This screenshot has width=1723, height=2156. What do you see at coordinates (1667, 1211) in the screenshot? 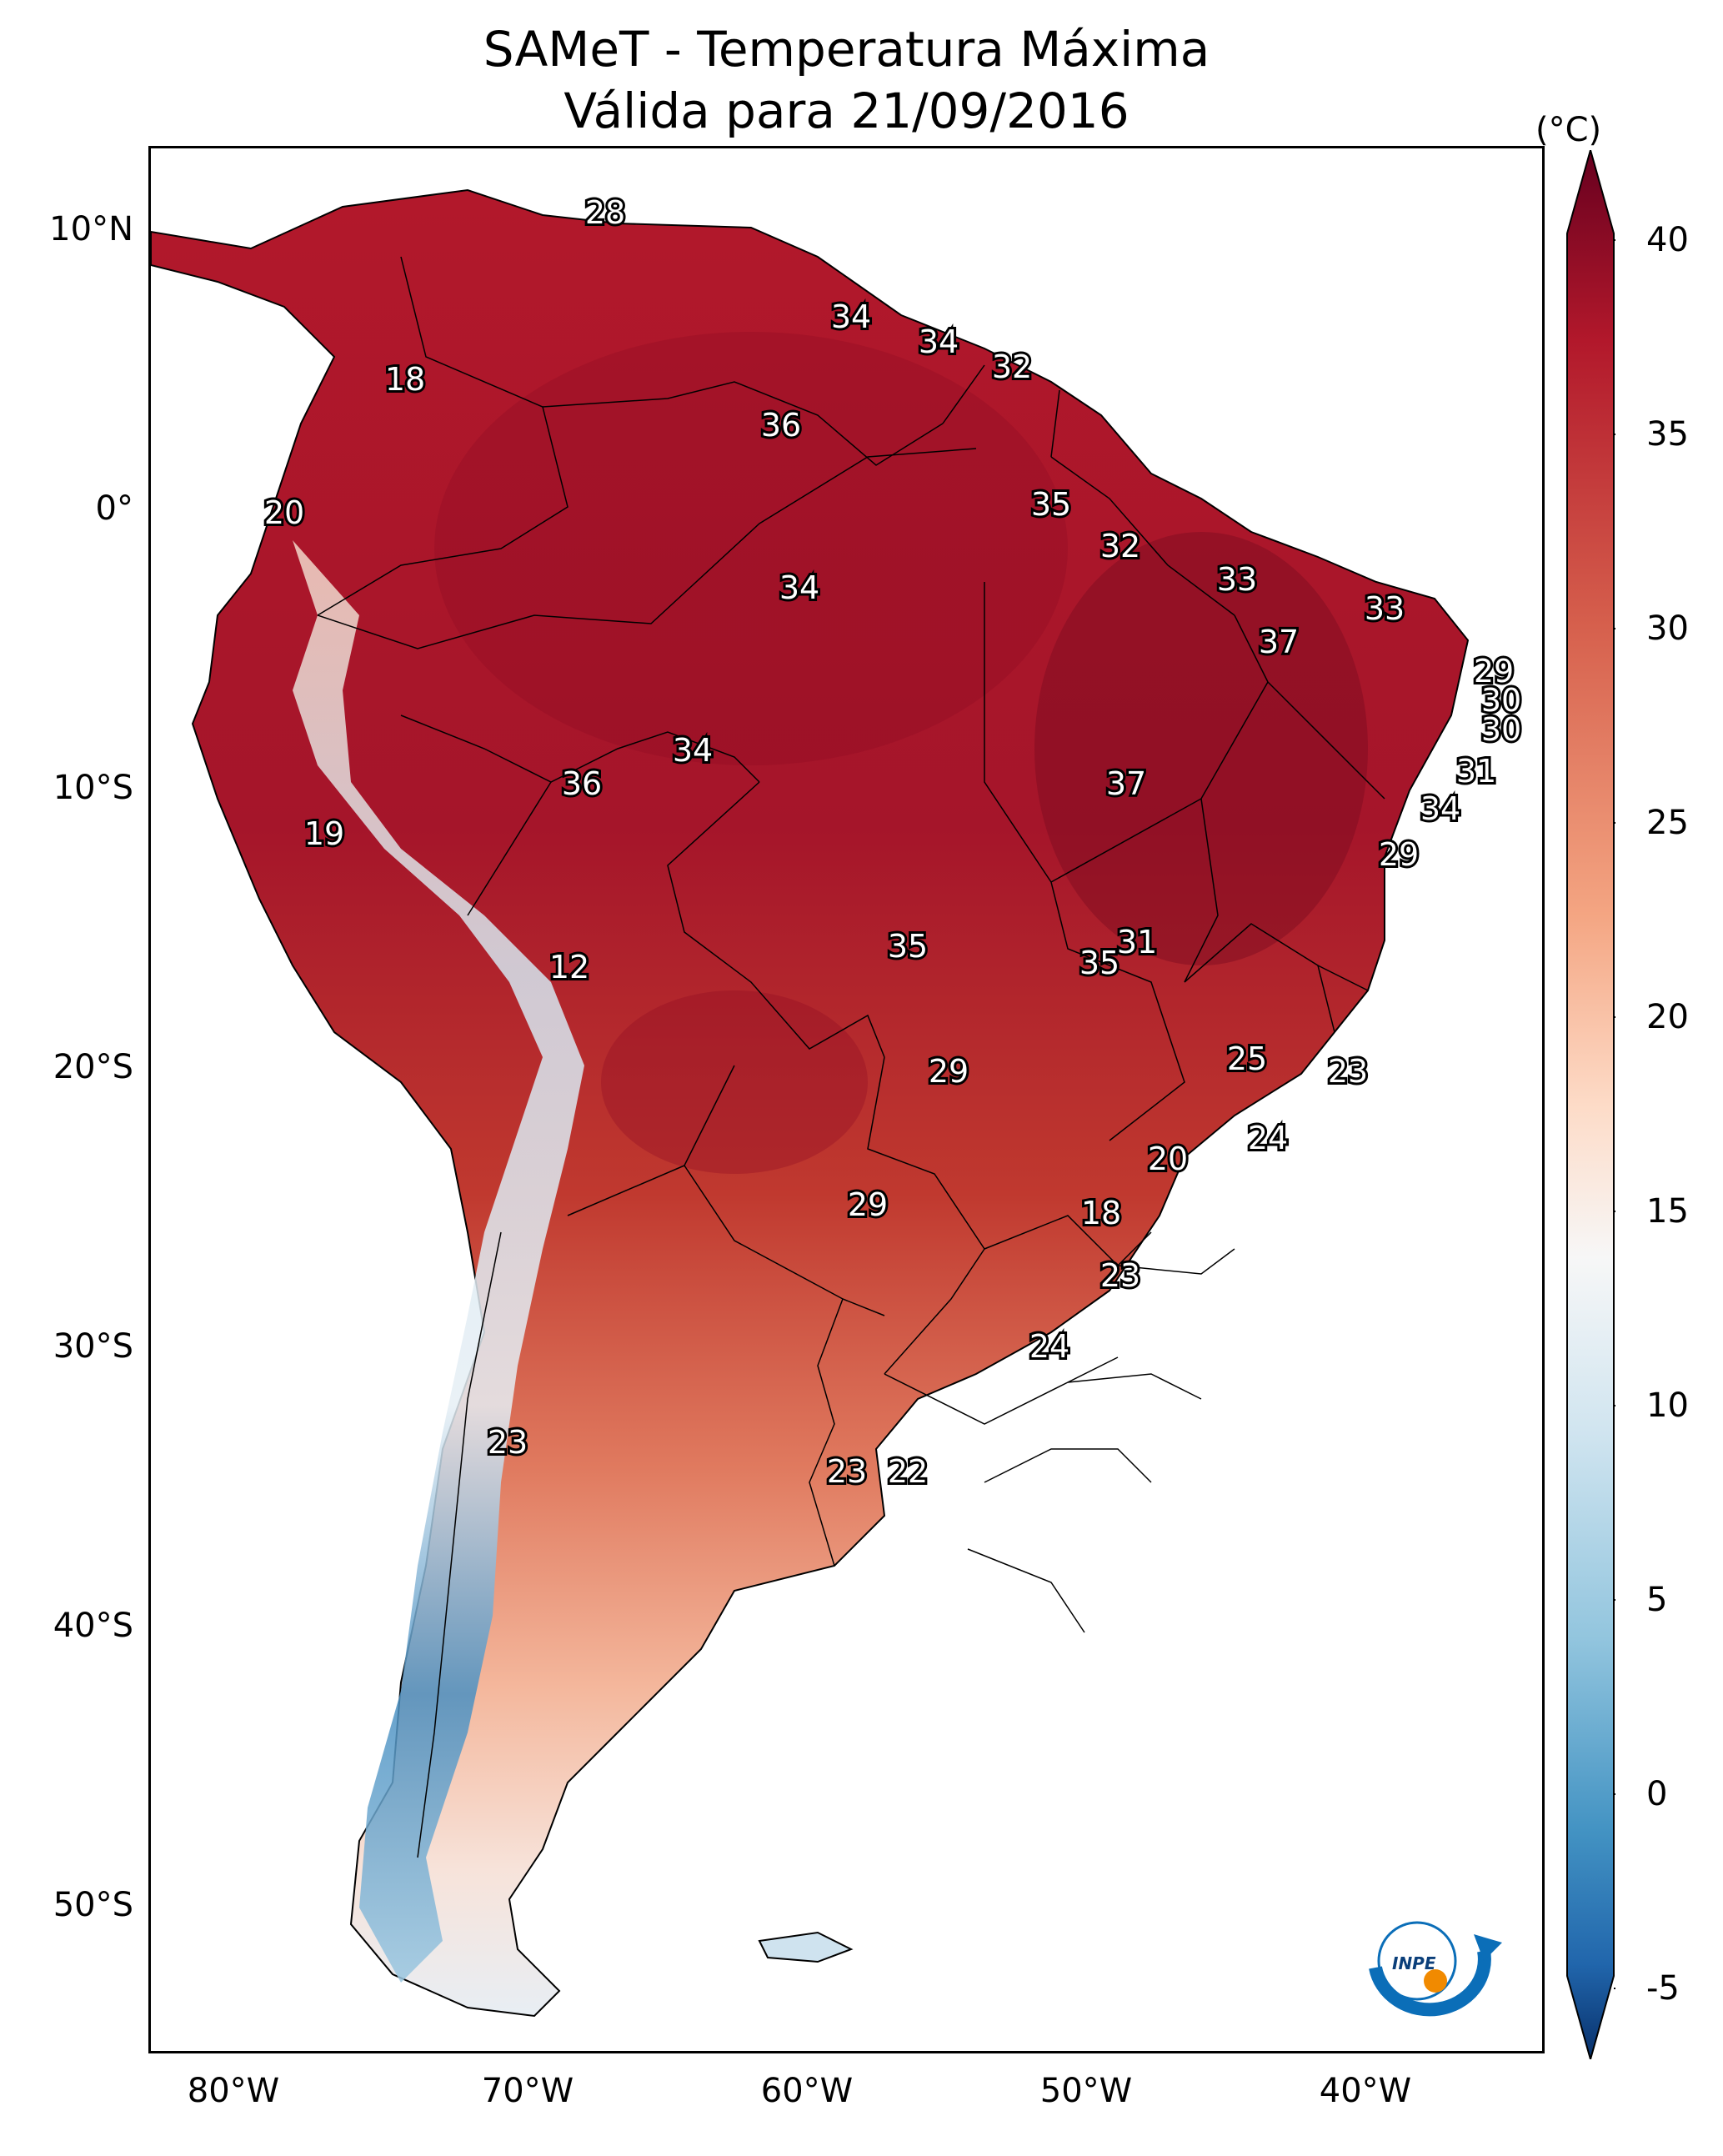
I see `colorbar-tick-label: 15` at bounding box center [1667, 1211].